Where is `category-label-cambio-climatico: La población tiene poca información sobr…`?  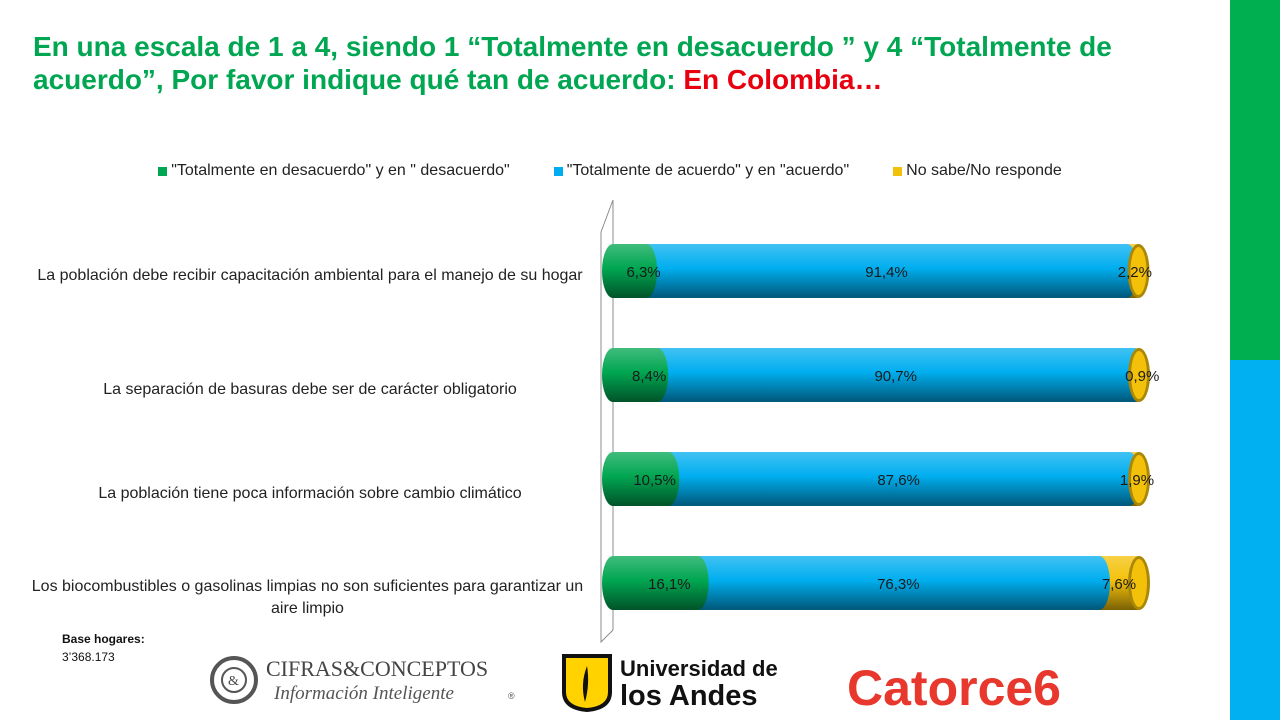
category-label-cambio-climatico: La población tiene poca información sobr… is located at coordinates (310, 493).